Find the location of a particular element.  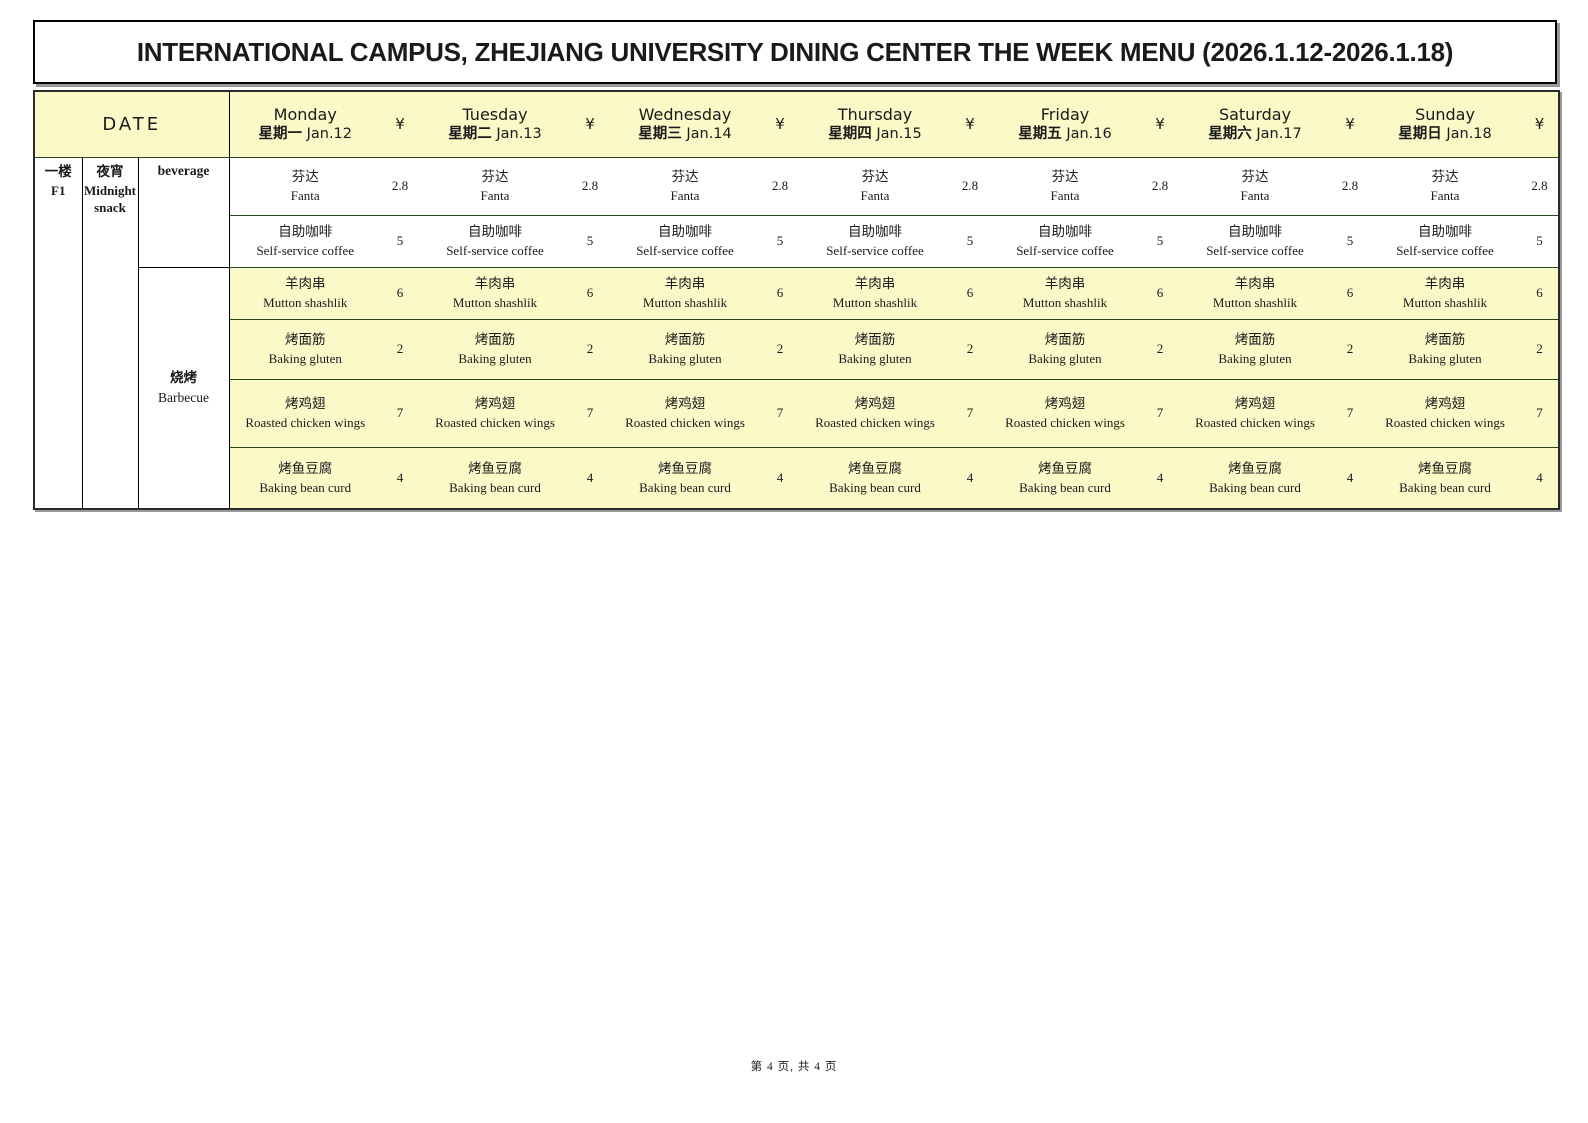

day-header-friday: Friday 星期五 Jan.16 is located at coordinates (1065, 124).